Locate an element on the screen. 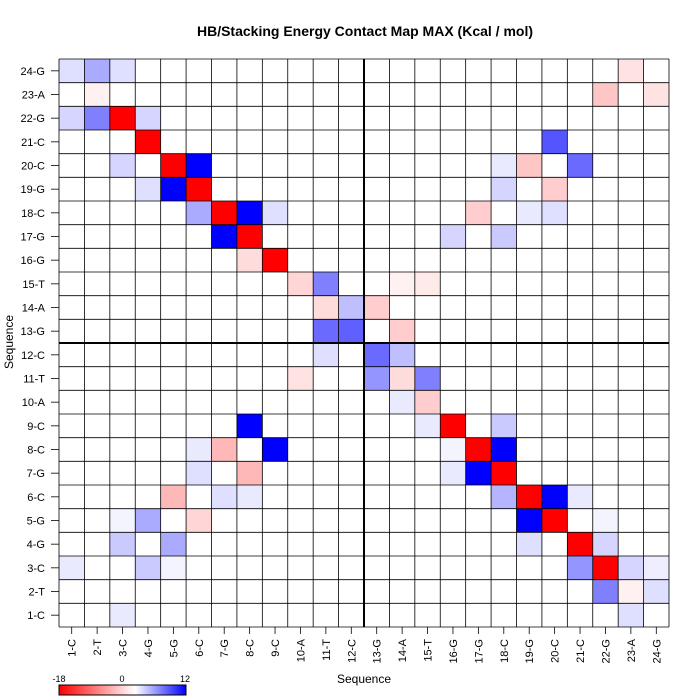 The height and width of the screenshot is (700, 700). x-tick-label: 8-C is located at coordinates (251, 648).